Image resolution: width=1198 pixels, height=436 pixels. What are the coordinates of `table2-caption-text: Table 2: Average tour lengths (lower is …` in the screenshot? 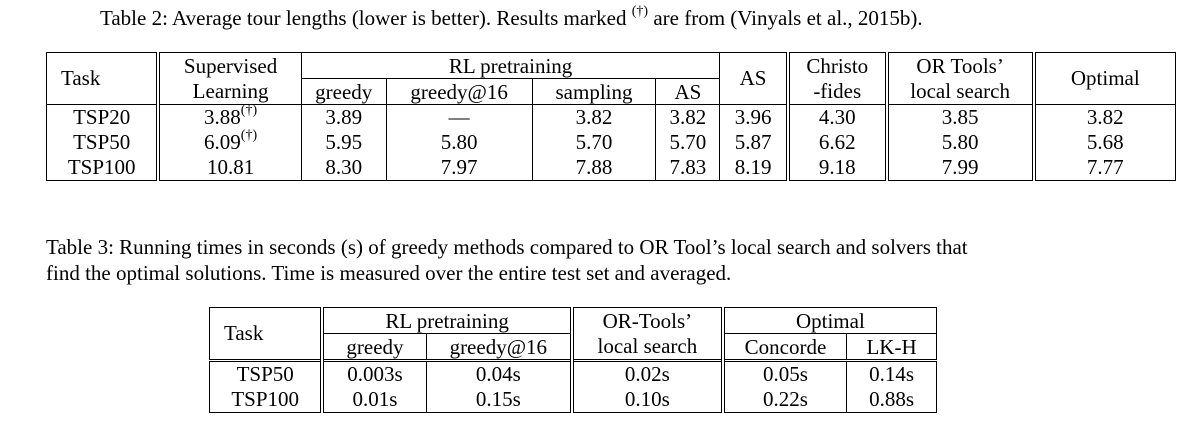 It's located at (366, 18).